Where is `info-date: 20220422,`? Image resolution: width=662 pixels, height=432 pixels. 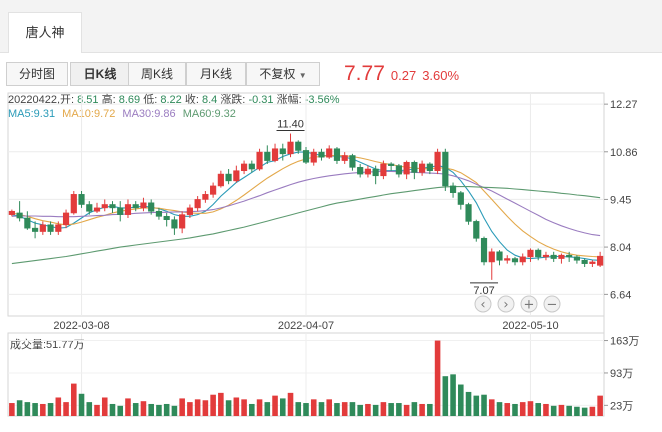
info-date: 20220422, is located at coordinates (34, 100).